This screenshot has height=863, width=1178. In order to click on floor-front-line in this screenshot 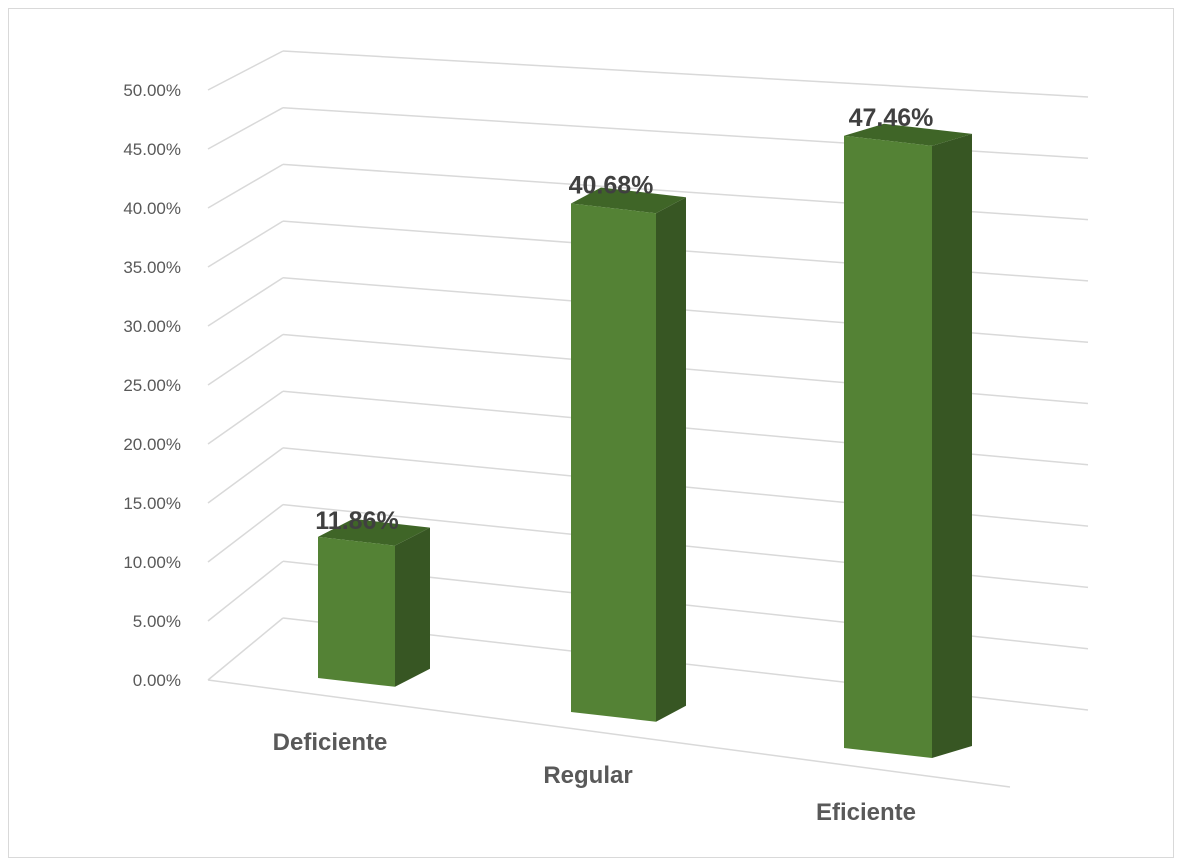, I will do `click(609, 733)`.